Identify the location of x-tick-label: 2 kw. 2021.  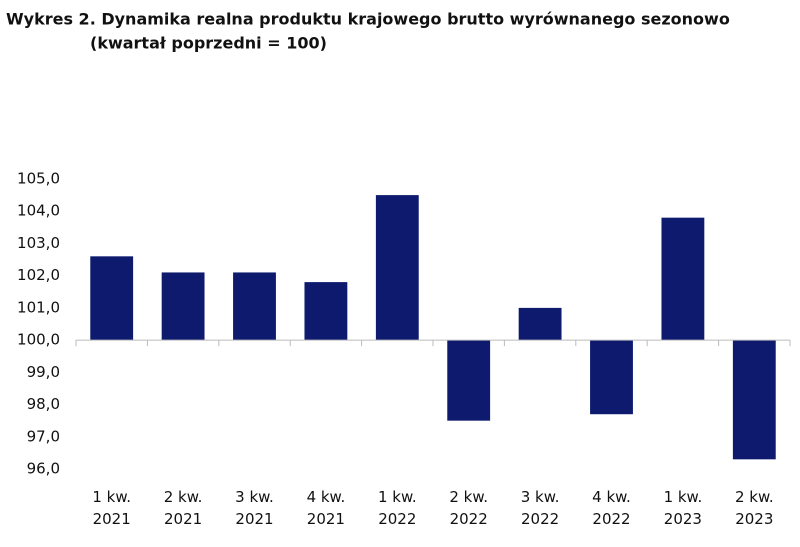
(183, 508).